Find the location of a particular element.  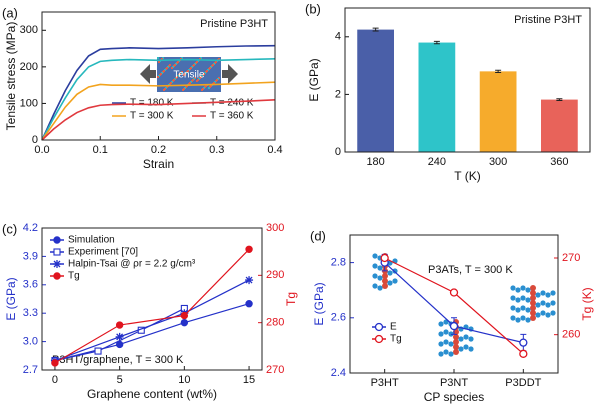

panel-label: (c) is located at coordinates (9, 228).